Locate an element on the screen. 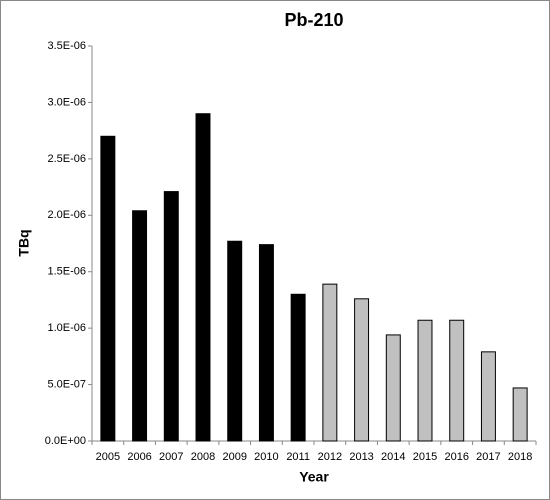 The width and height of the screenshot is (550, 500). y-tick-label: 0.0E+00 is located at coordinates (65, 441).